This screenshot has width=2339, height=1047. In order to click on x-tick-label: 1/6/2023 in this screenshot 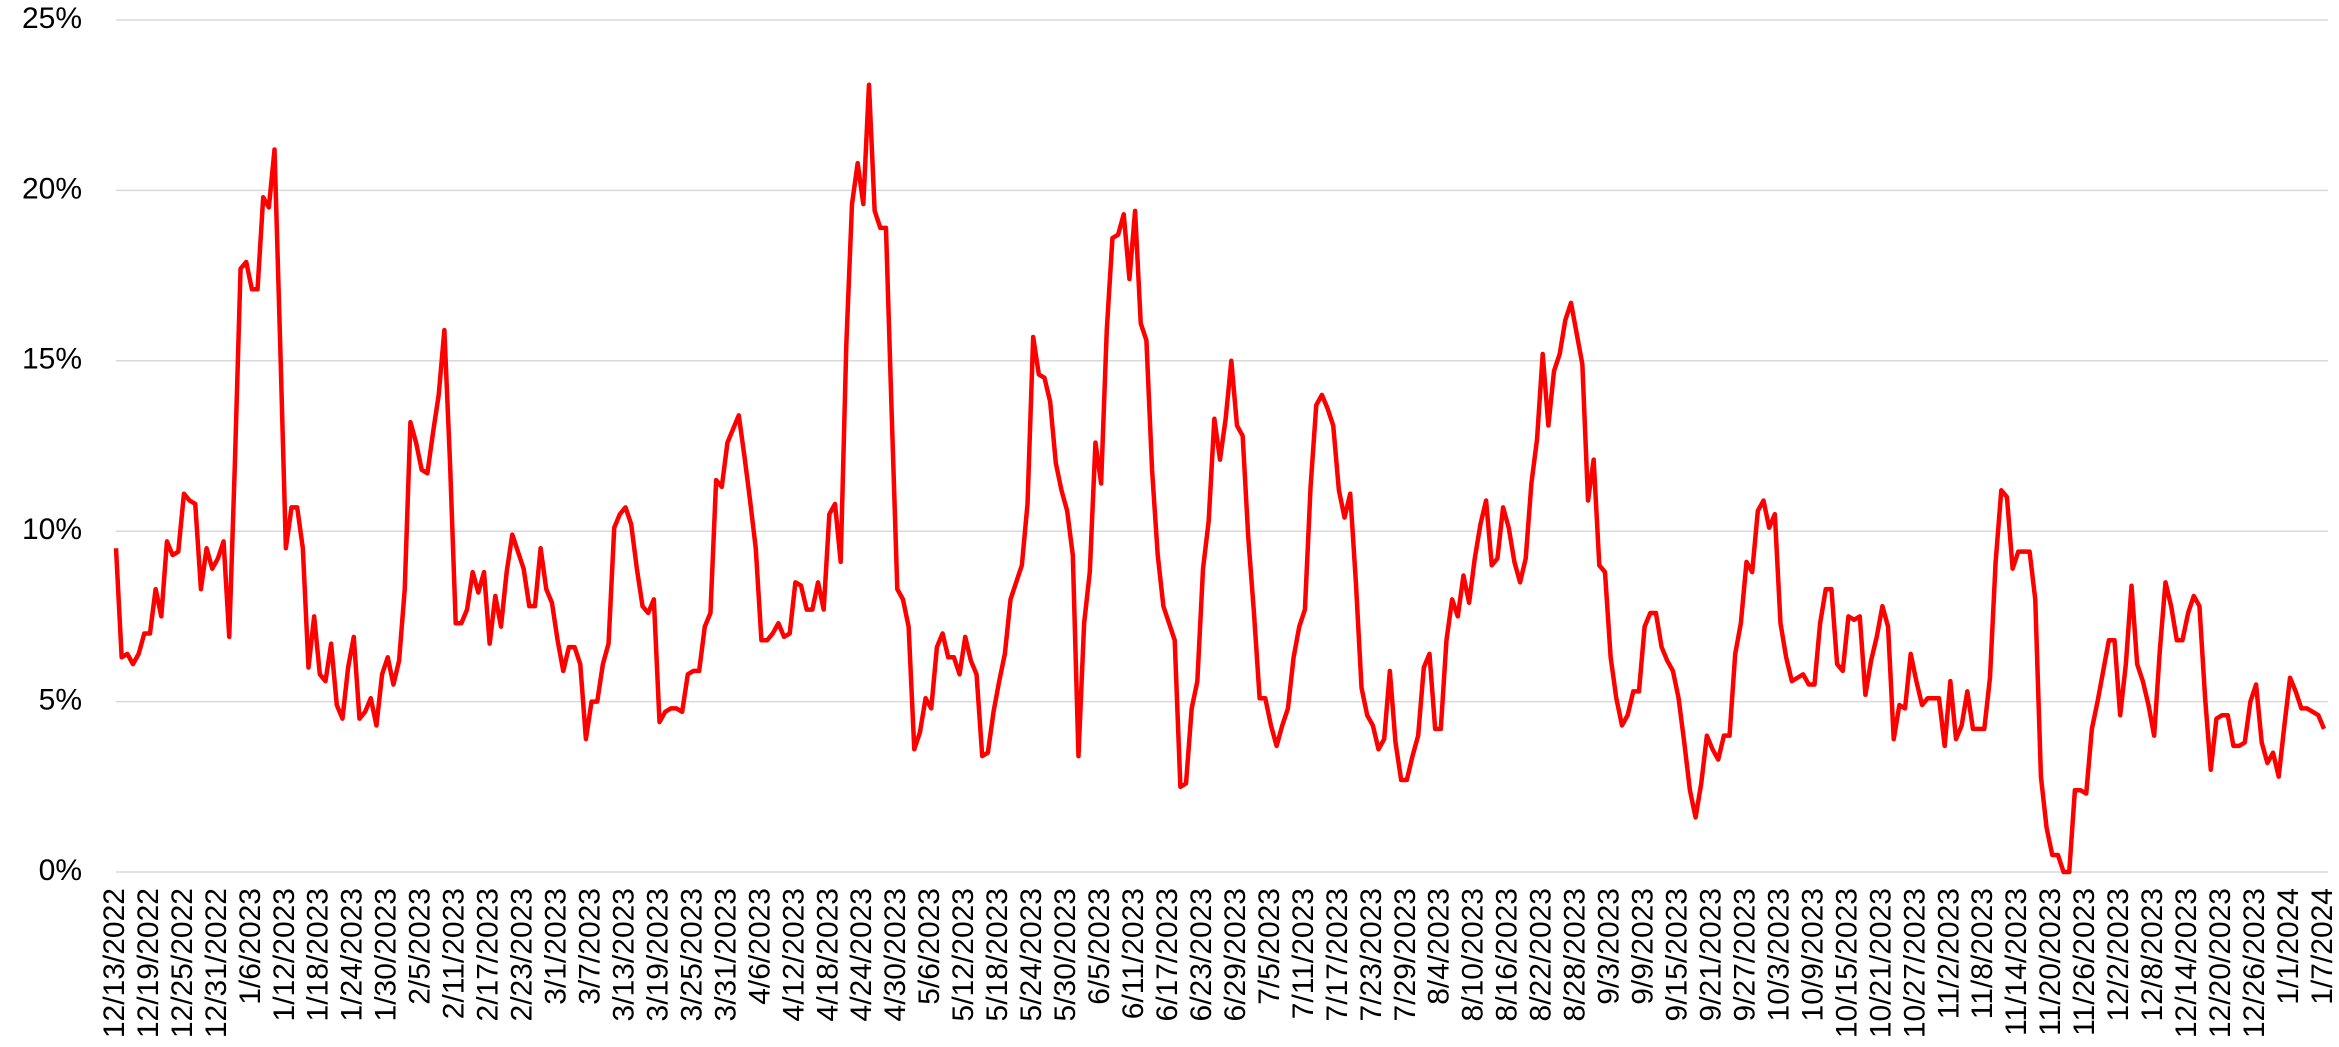, I will do `click(250, 946)`.